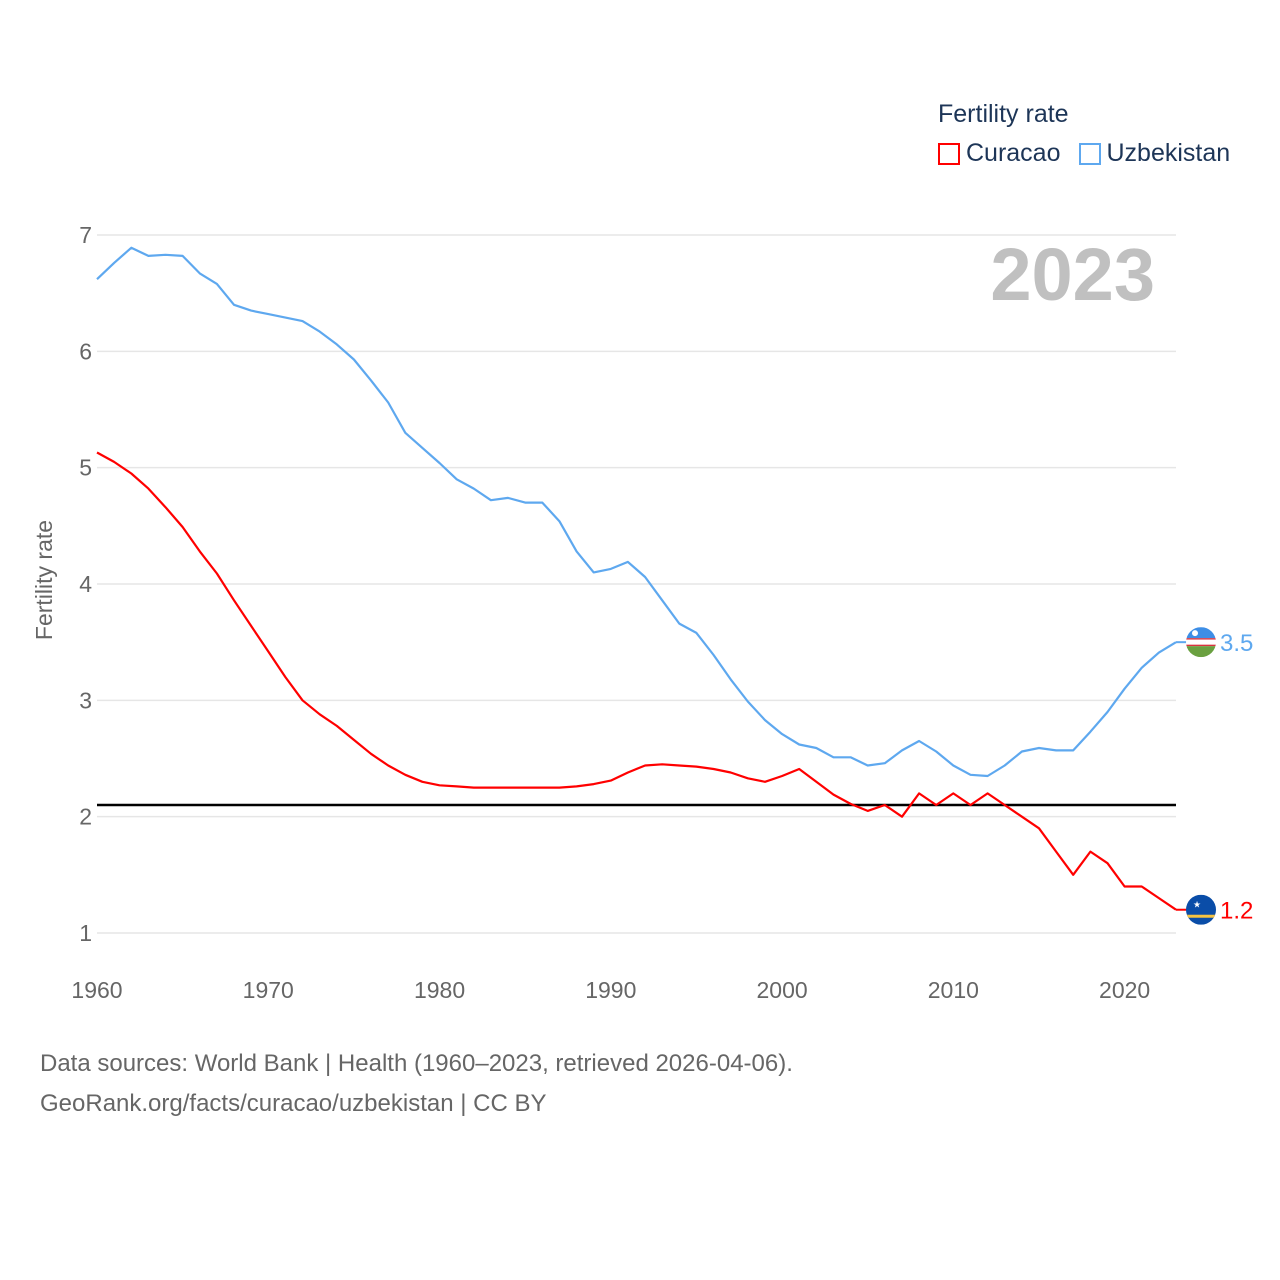 This screenshot has width=1280, height=1280. What do you see at coordinates (781, 990) in the screenshot?
I see `x-tick-label: 2000` at bounding box center [781, 990].